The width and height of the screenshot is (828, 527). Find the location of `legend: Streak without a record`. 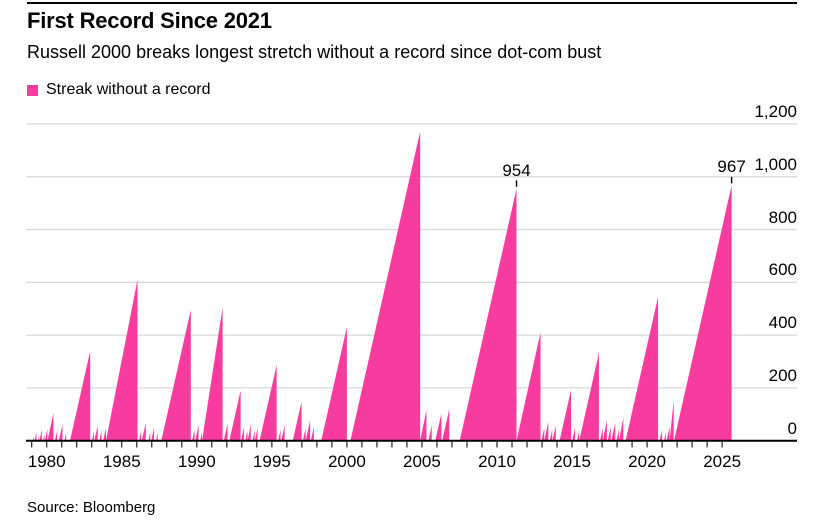

legend: Streak without a record is located at coordinates (119, 90).